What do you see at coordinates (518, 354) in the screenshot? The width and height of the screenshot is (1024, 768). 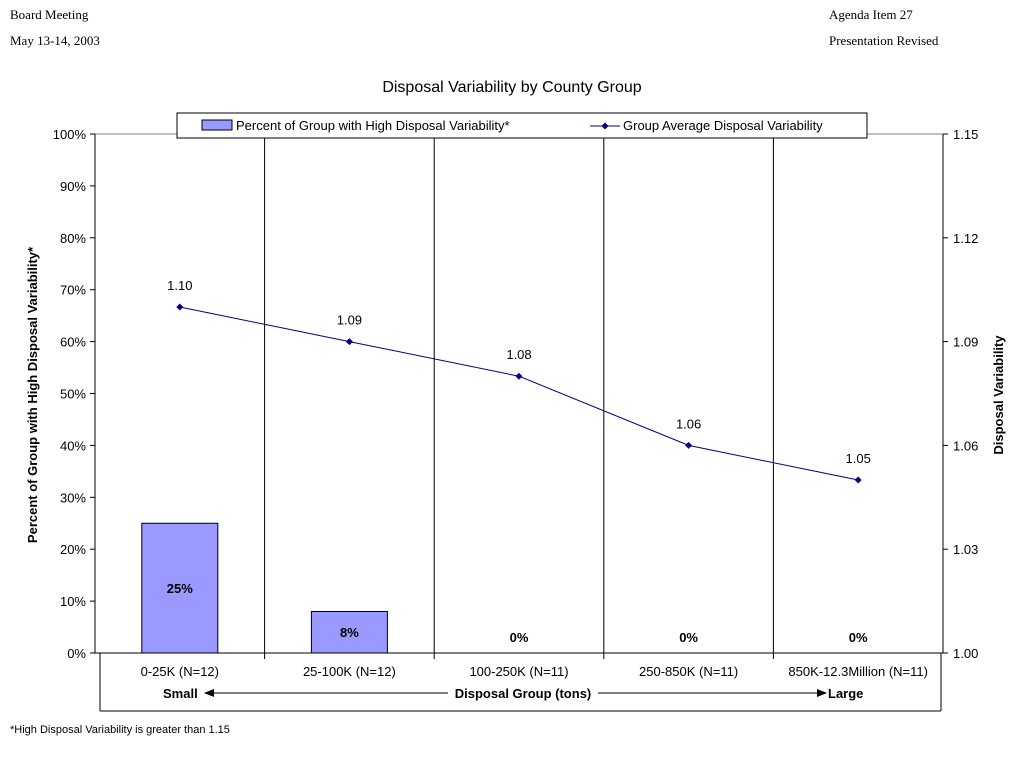 I see `line-value-label: 1.08` at bounding box center [518, 354].